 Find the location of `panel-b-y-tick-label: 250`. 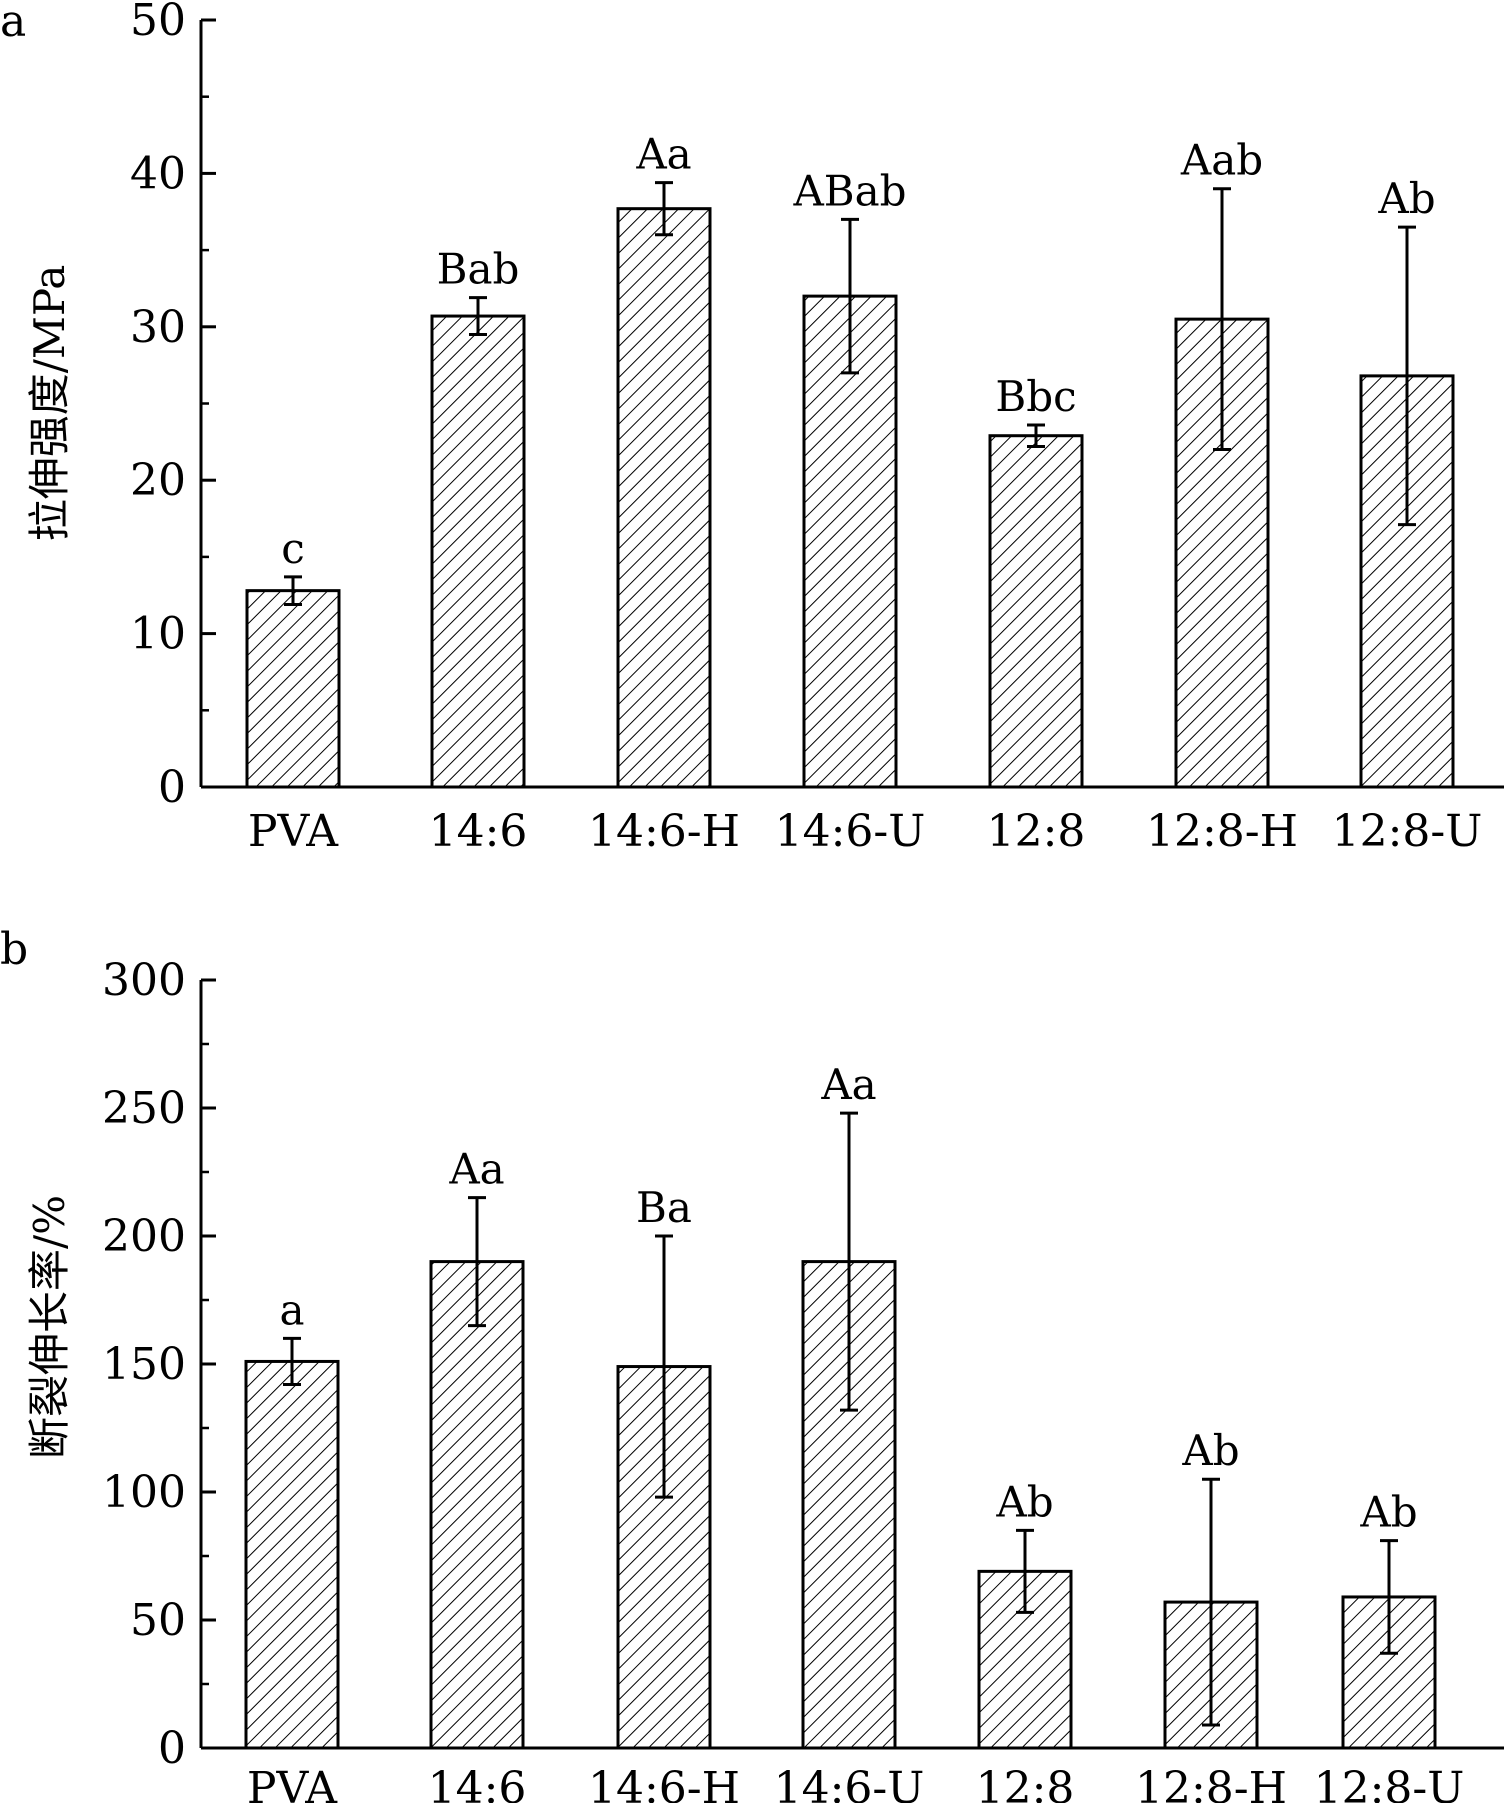

panel-b-y-tick-label: 250 is located at coordinates (144, 1108).